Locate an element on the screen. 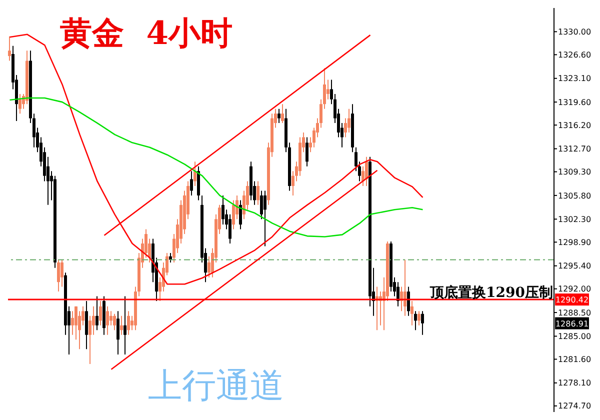 This screenshot has width=600, height=420. ref-line-label: 1290.42 is located at coordinates (572, 300).